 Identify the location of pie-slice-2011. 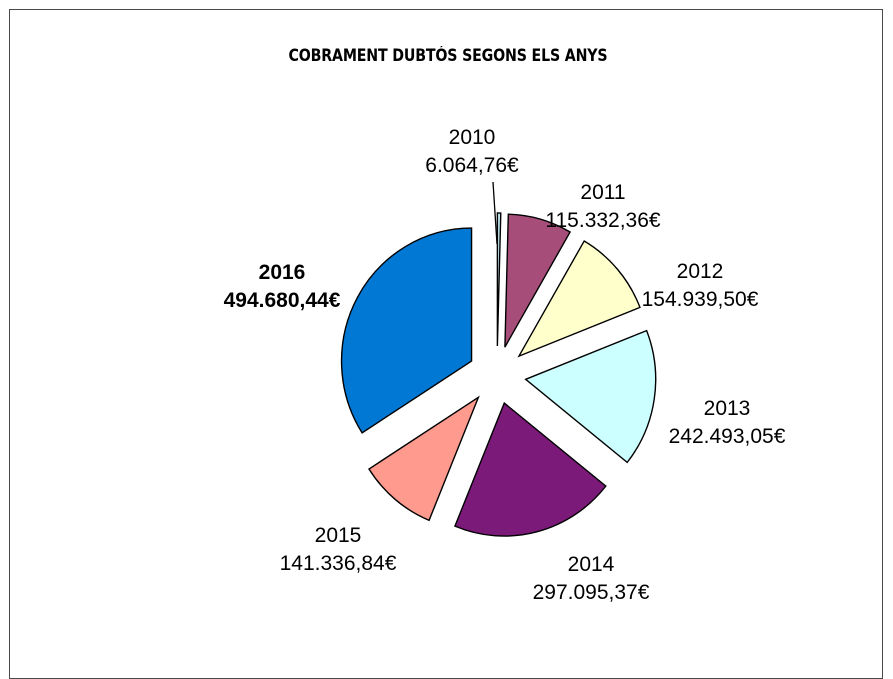
(538, 280).